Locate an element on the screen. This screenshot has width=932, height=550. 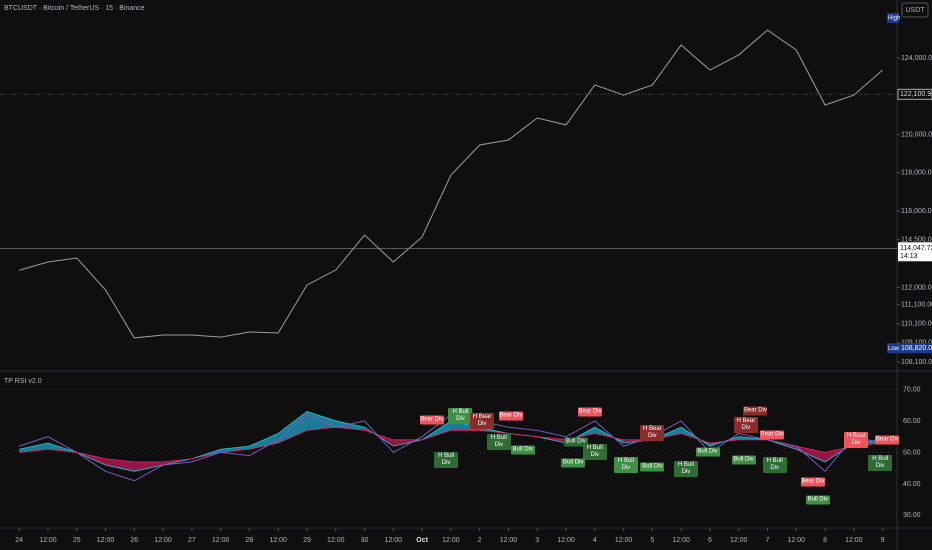
x-tick-label: 8 is located at coordinates (825, 540).